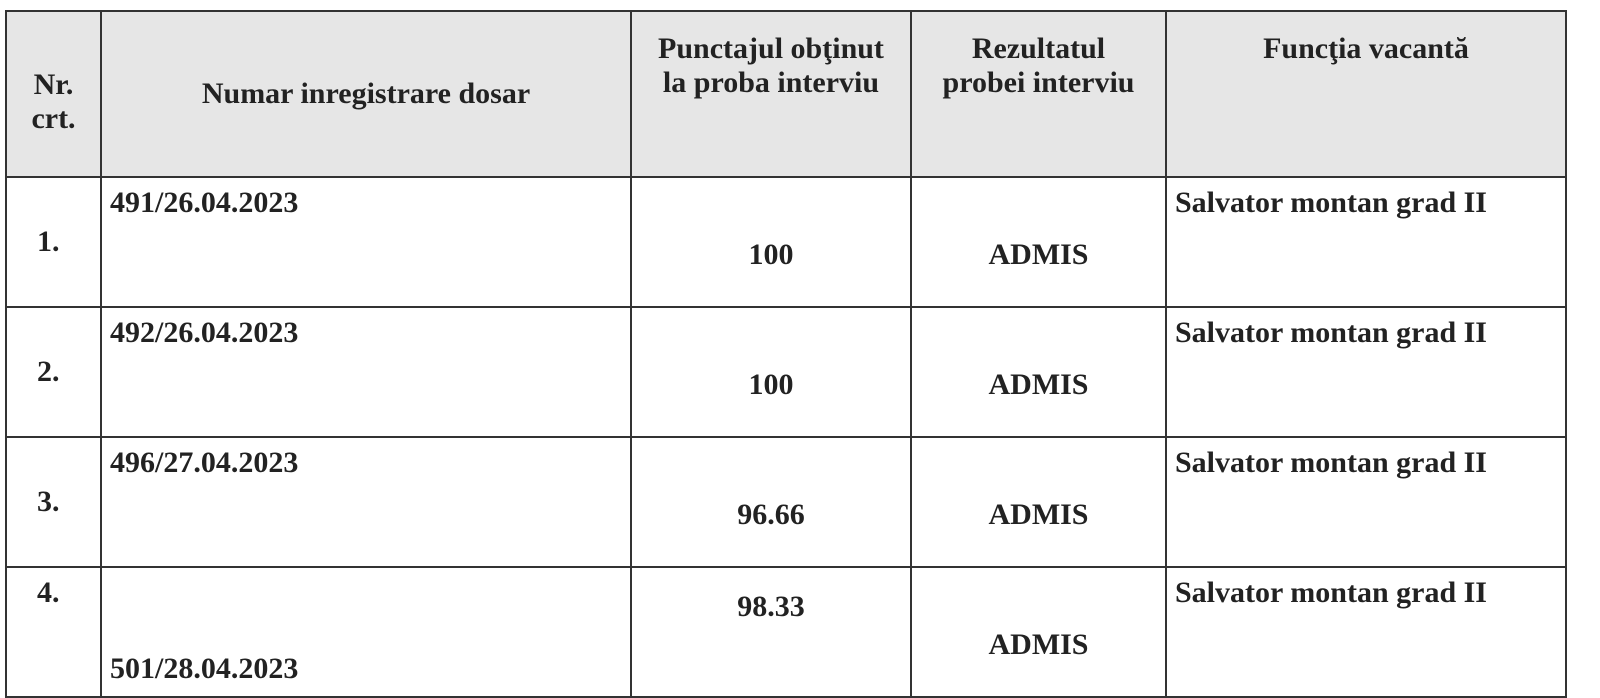 This screenshot has width=1600, height=698. Describe the element at coordinates (366, 242) in the screenshot. I see `cell: 491/26.04.2023` at that location.